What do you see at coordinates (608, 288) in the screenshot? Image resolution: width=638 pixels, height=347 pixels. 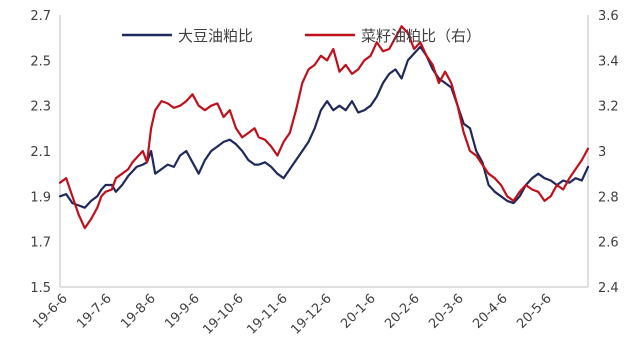 I see `right-tick-label: 2.4` at bounding box center [608, 288].